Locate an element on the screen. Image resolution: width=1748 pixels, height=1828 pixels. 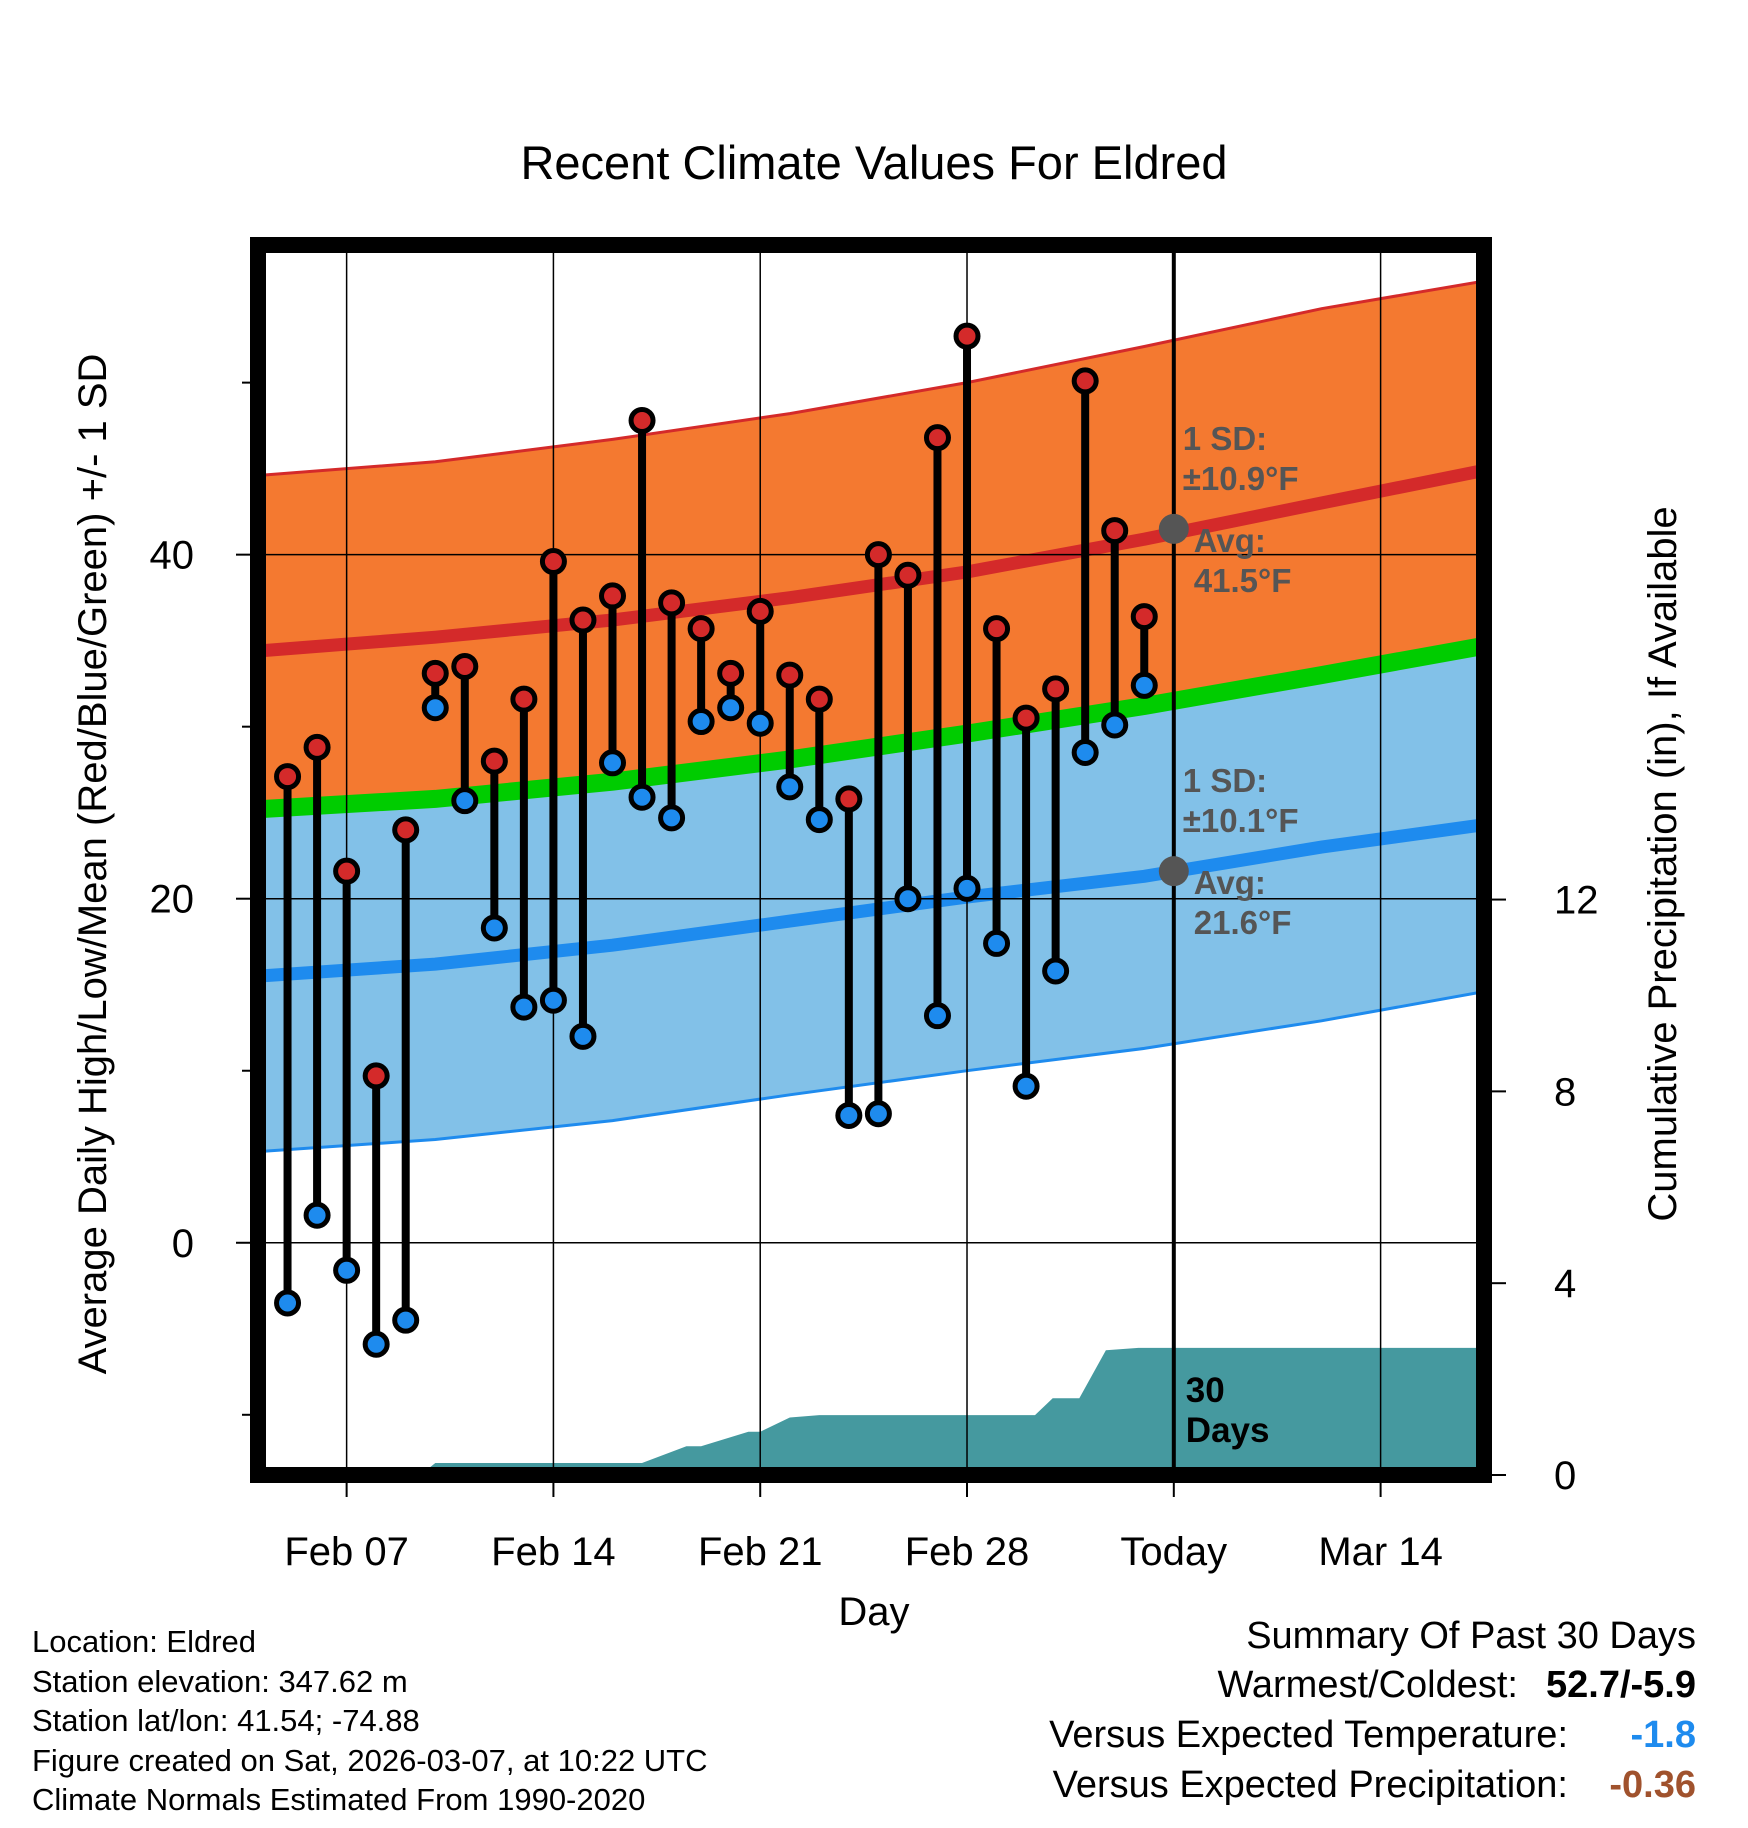
precip-diff-label: Versus Expected Precipitation: is located at coordinates (1310, 1785).